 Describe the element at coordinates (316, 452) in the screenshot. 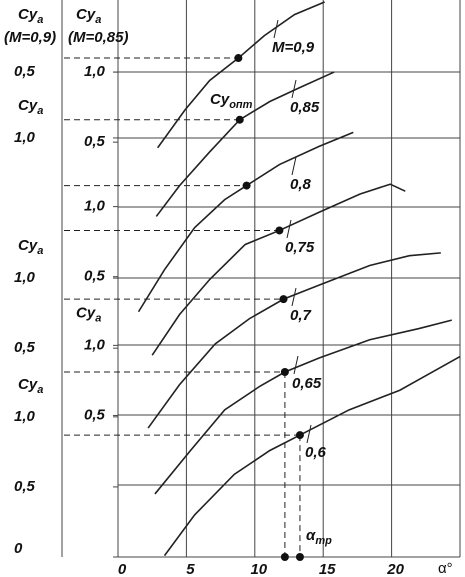

I see `curve-label: 0,6` at that location.